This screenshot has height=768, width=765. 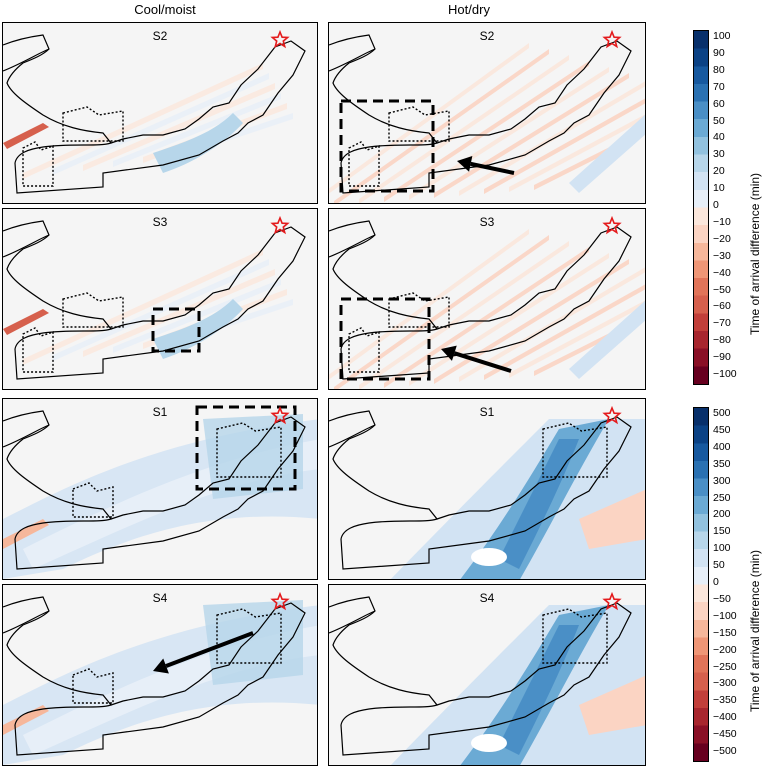 I want to click on colorbar-tick-label: −10, so click(x=722, y=221).